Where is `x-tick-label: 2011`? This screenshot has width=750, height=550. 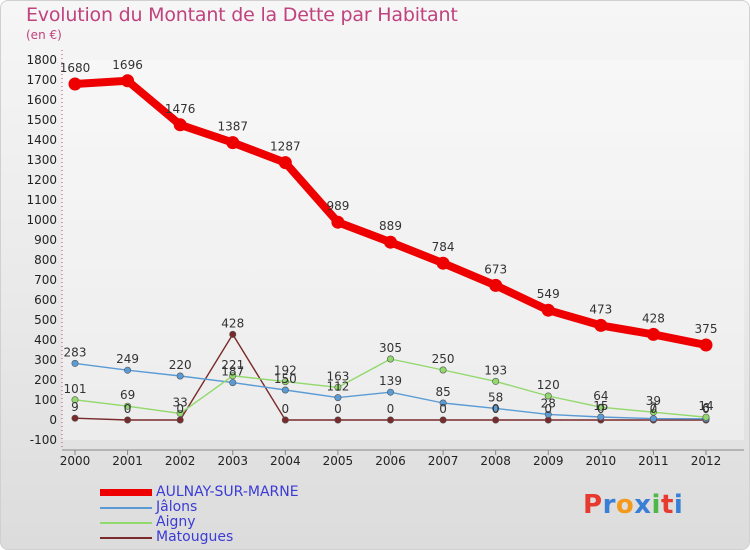 x-tick-label: 2011 is located at coordinates (653, 461).